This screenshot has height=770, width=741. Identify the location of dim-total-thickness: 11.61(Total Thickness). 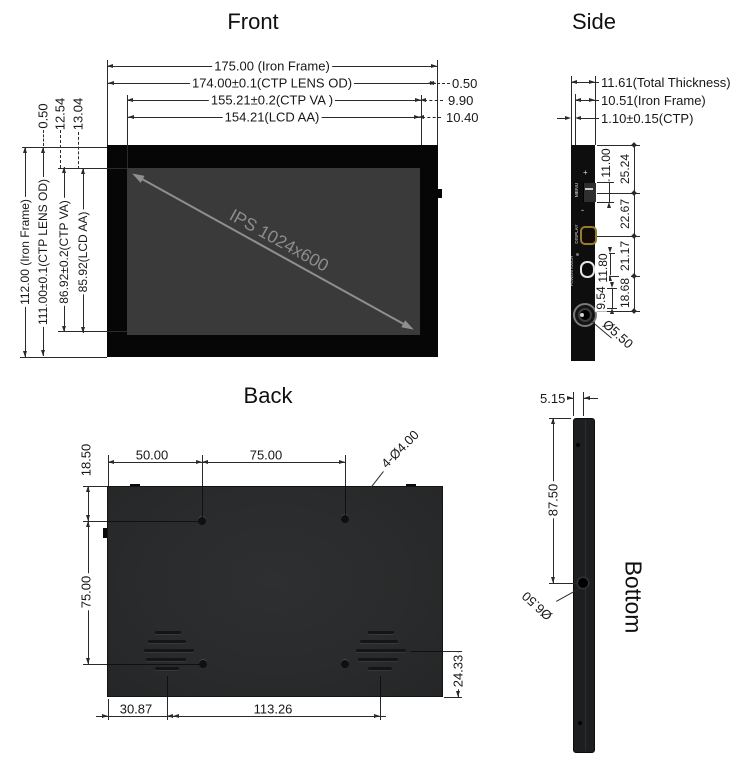
(666, 82).